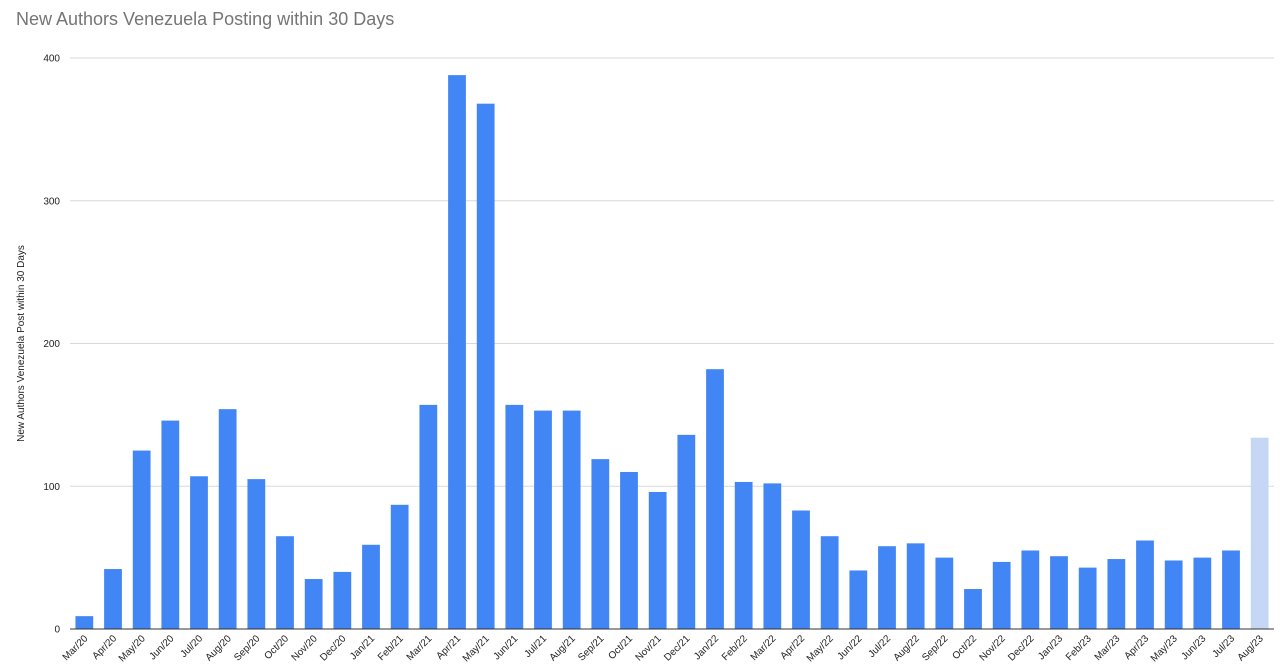 The width and height of the screenshot is (1280, 672). Describe the element at coordinates (333, 648) in the screenshot. I see `x-tick-label: Dec/20` at that location.